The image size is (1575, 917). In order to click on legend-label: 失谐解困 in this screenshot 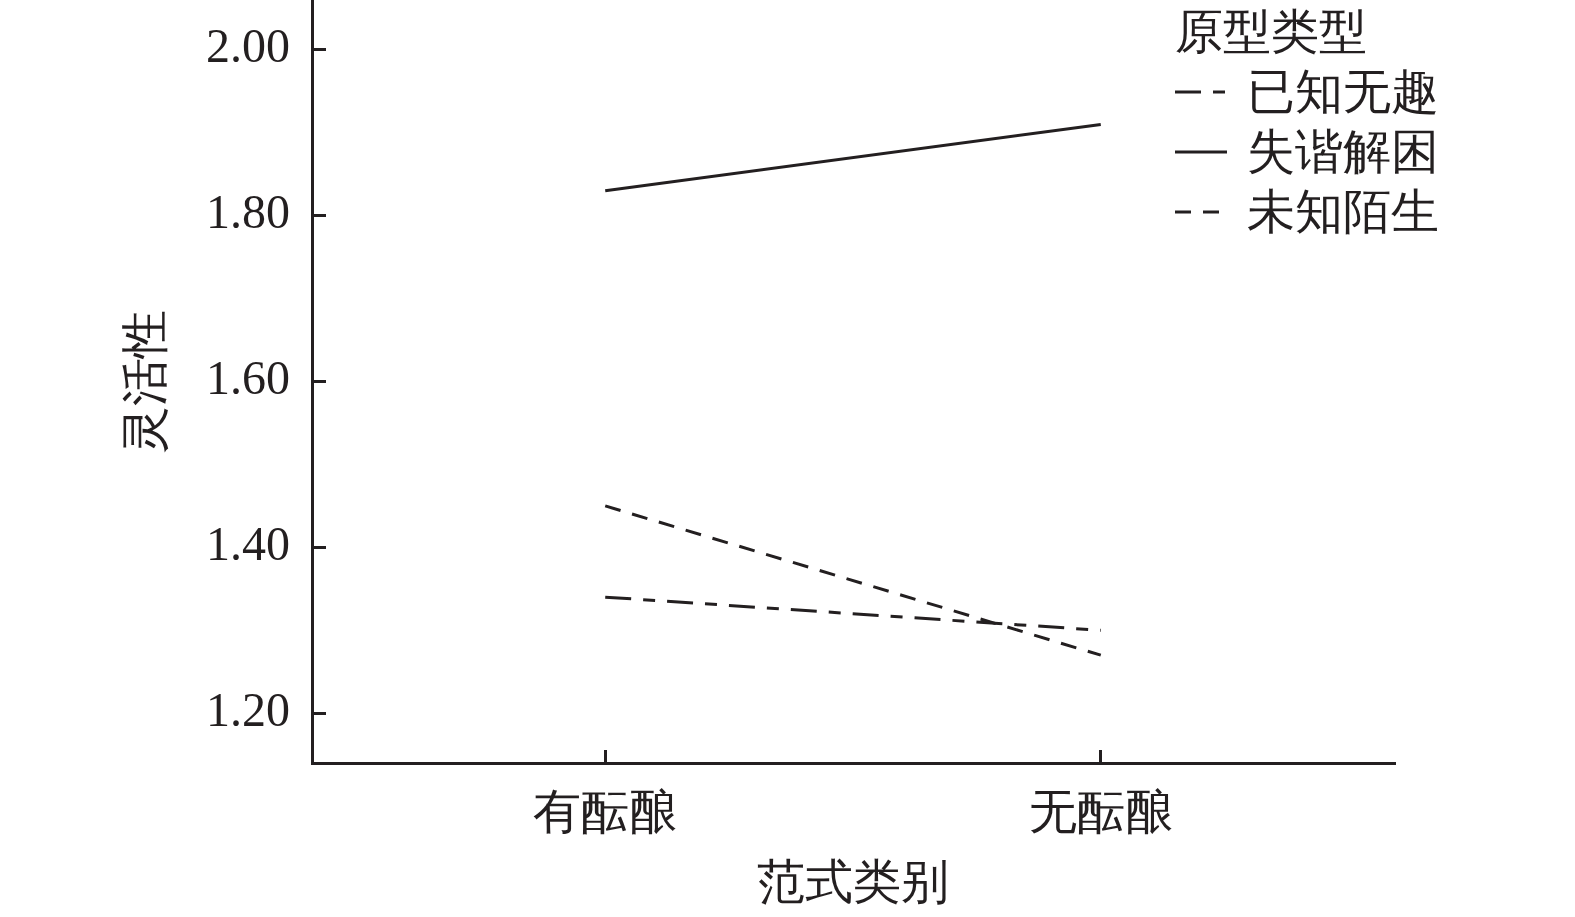, I will do `click(1343, 152)`.